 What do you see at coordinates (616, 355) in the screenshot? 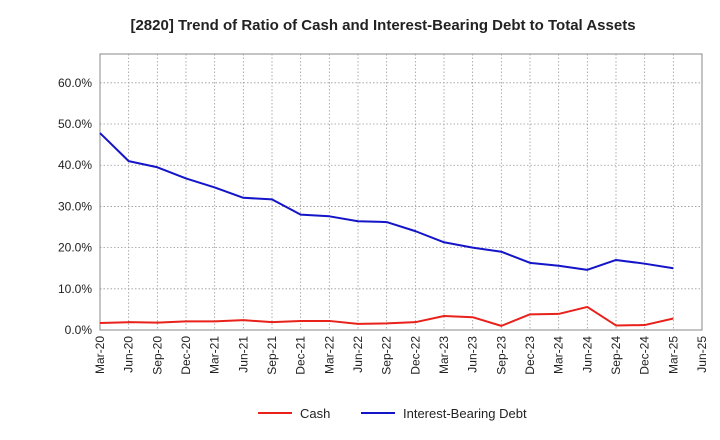
I see `x-tick-label: Sep-24` at bounding box center [616, 355].